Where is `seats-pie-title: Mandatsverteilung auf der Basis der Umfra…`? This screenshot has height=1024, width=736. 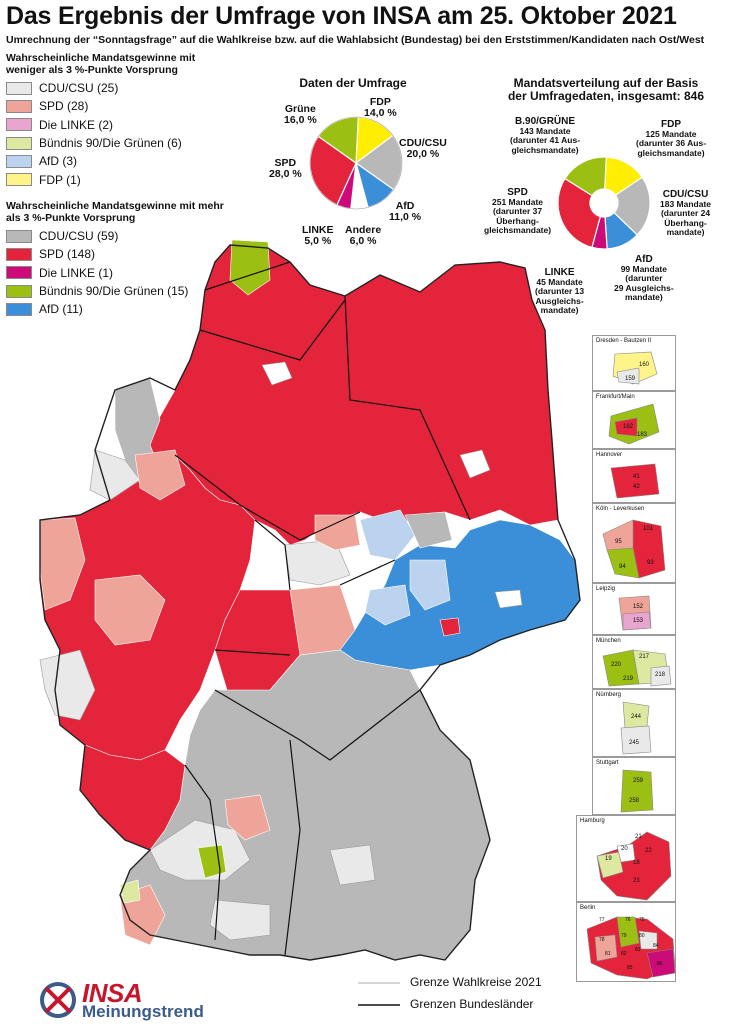 seats-pie-title: Mandatsverteilung auf der Basis der Umfra… is located at coordinates (606, 90).